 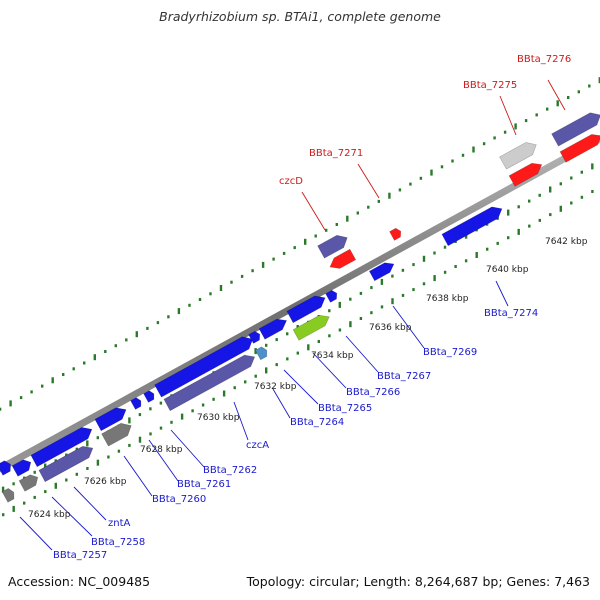 What do you see at coordinates (525, 174) in the screenshot?
I see `gene-bbta-7275-red` at bounding box center [525, 174].